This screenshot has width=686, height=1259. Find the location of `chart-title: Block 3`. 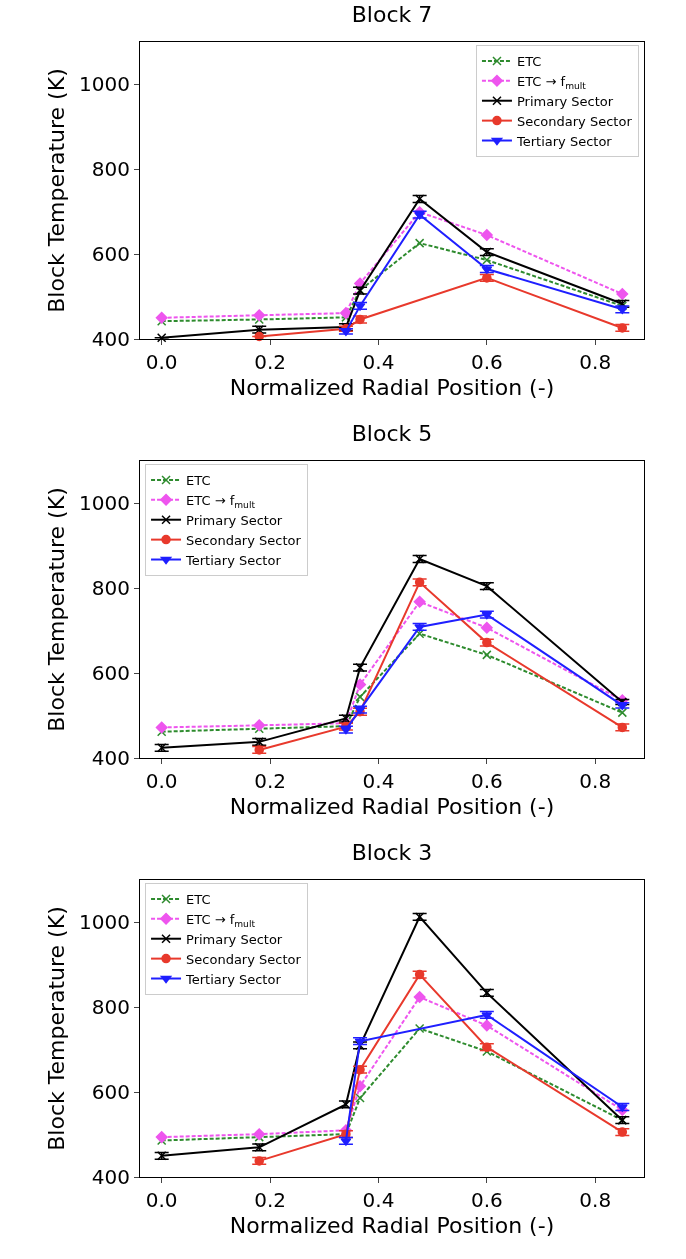

chart-title: Block 3 is located at coordinates (392, 852).